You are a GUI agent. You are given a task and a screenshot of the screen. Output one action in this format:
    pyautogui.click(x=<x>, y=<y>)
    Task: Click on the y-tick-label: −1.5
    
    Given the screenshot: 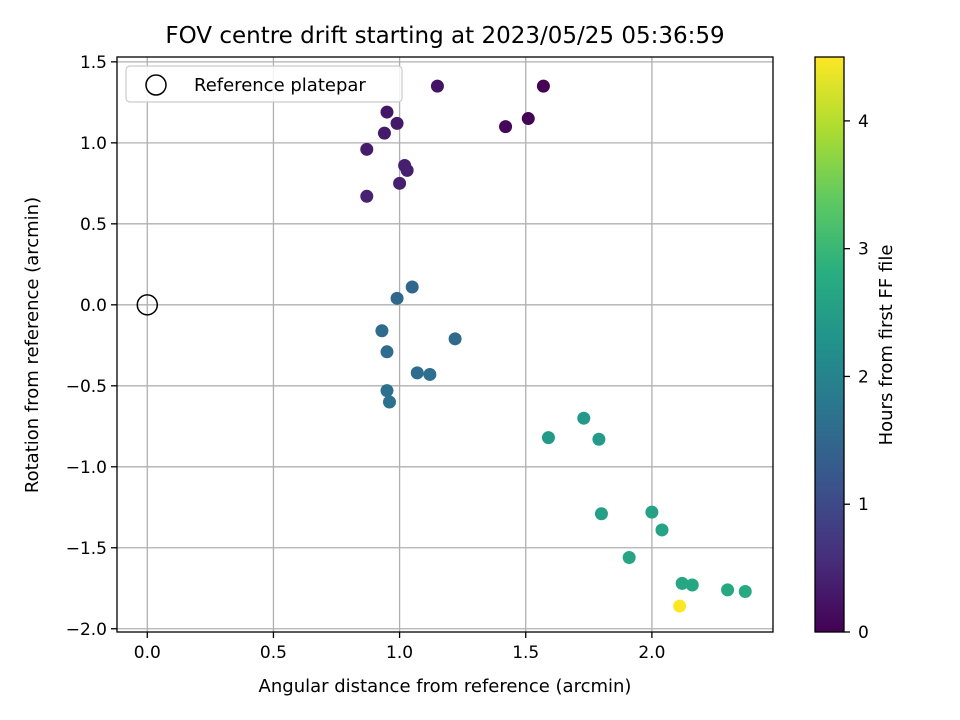 What is the action you would take?
    pyautogui.click(x=86, y=549)
    